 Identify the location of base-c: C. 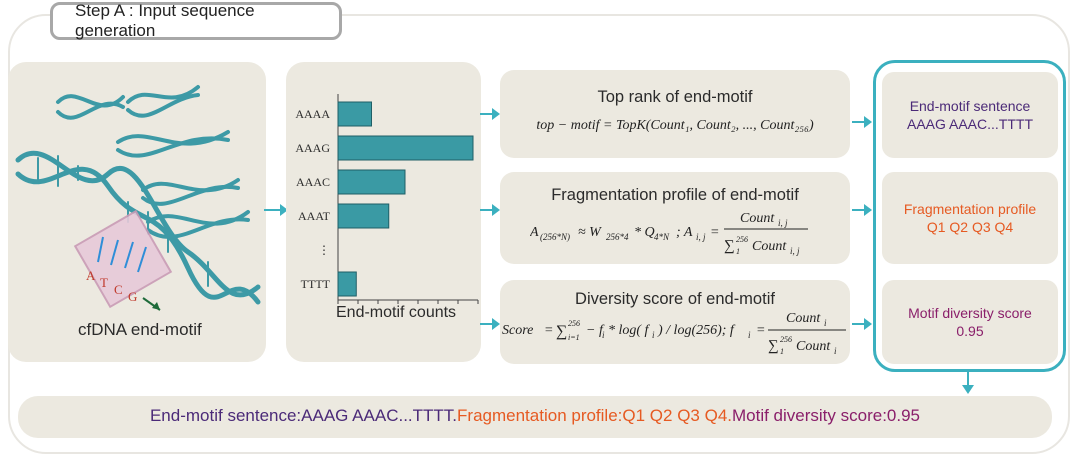
(118, 289).